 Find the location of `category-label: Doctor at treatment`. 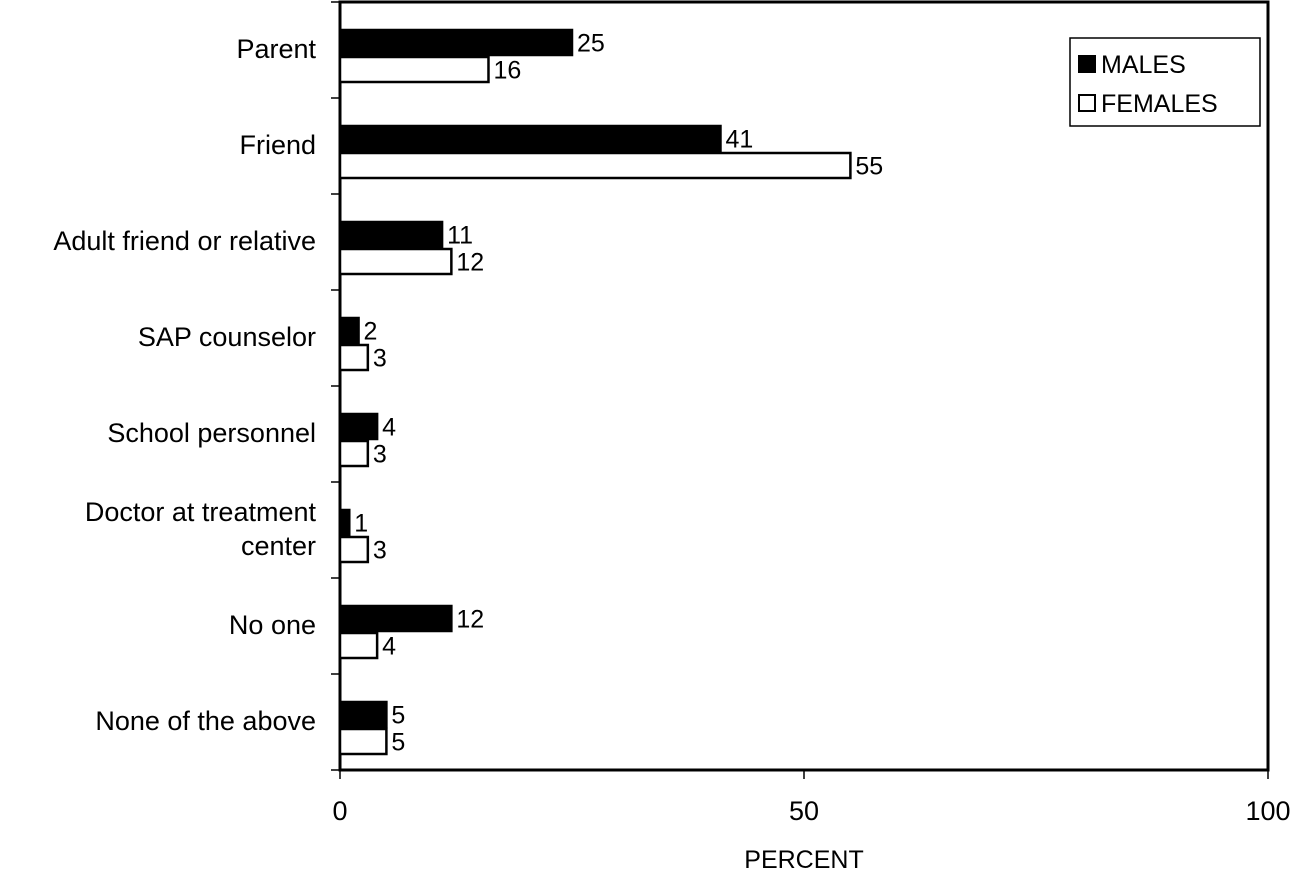

category-label: Doctor at treatment is located at coordinates (201, 512).